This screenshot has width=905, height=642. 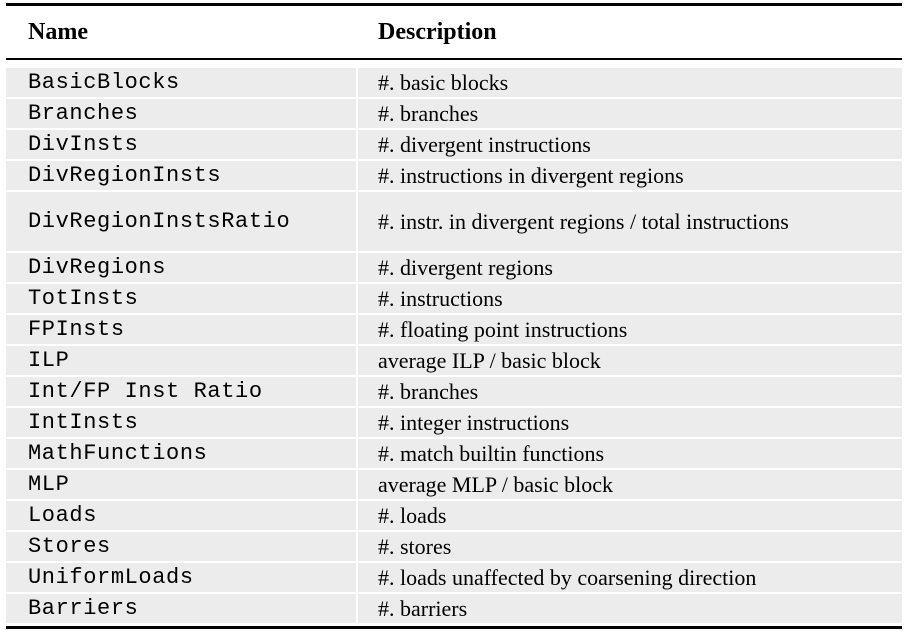 I want to click on feature-description: #. match builtin functions, so click(x=630, y=453).